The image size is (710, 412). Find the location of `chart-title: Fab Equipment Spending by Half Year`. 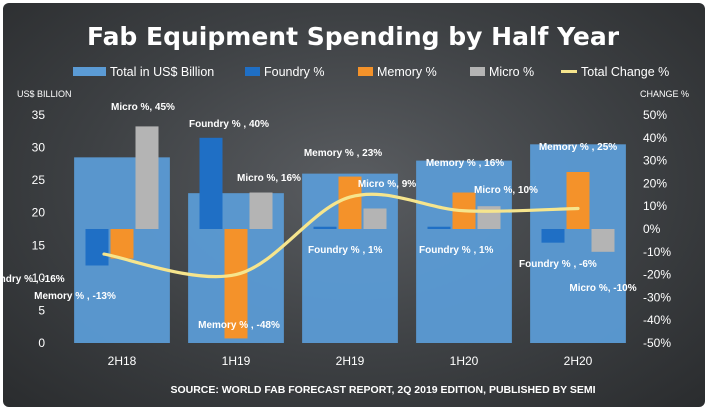

chart-title: Fab Equipment Spending by Half Year is located at coordinates (353, 36).